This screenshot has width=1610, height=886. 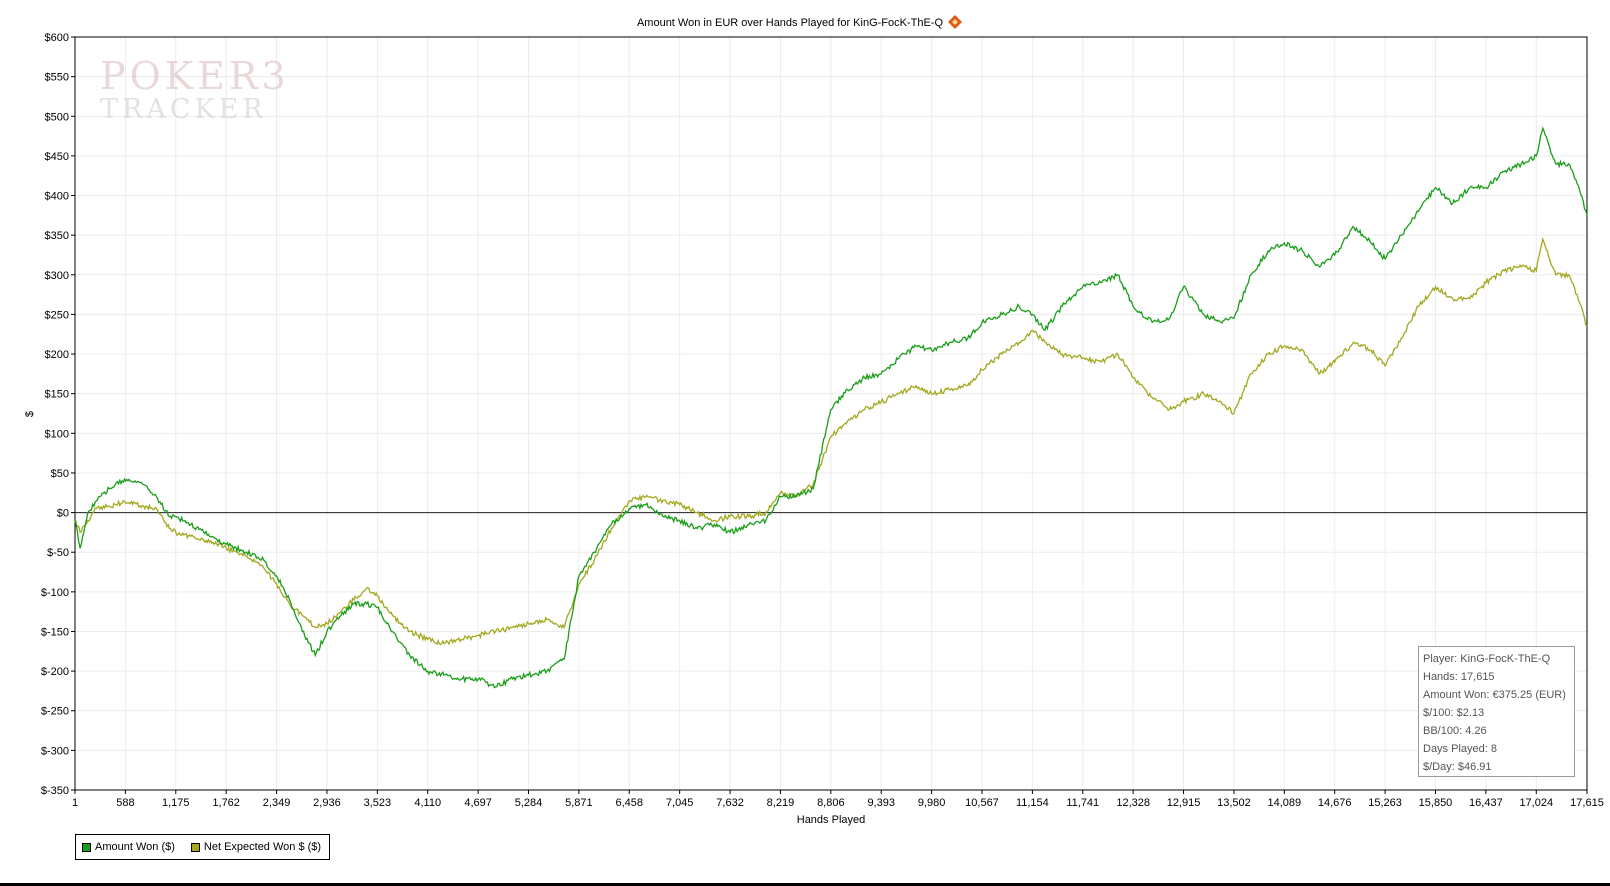 What do you see at coordinates (57, 38) in the screenshot?
I see `y-tick-label: $600` at bounding box center [57, 38].